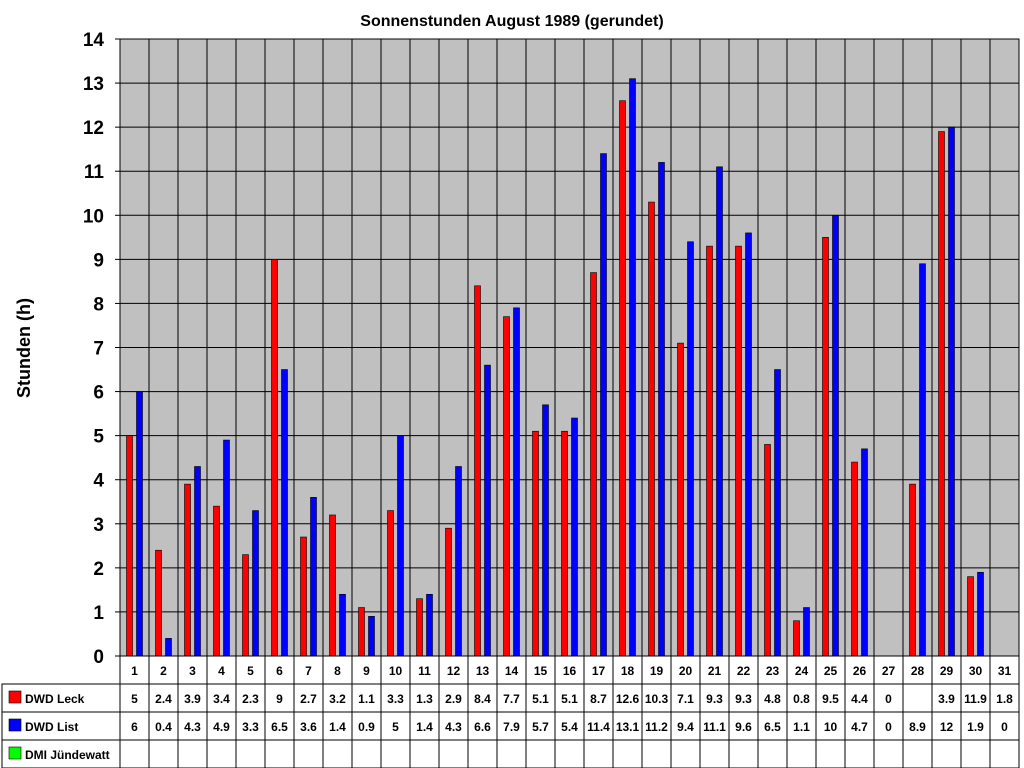 The width and height of the screenshot is (1024, 768). What do you see at coordinates (685, 727) in the screenshot?
I see `table-cell-value: 9.4` at bounding box center [685, 727].